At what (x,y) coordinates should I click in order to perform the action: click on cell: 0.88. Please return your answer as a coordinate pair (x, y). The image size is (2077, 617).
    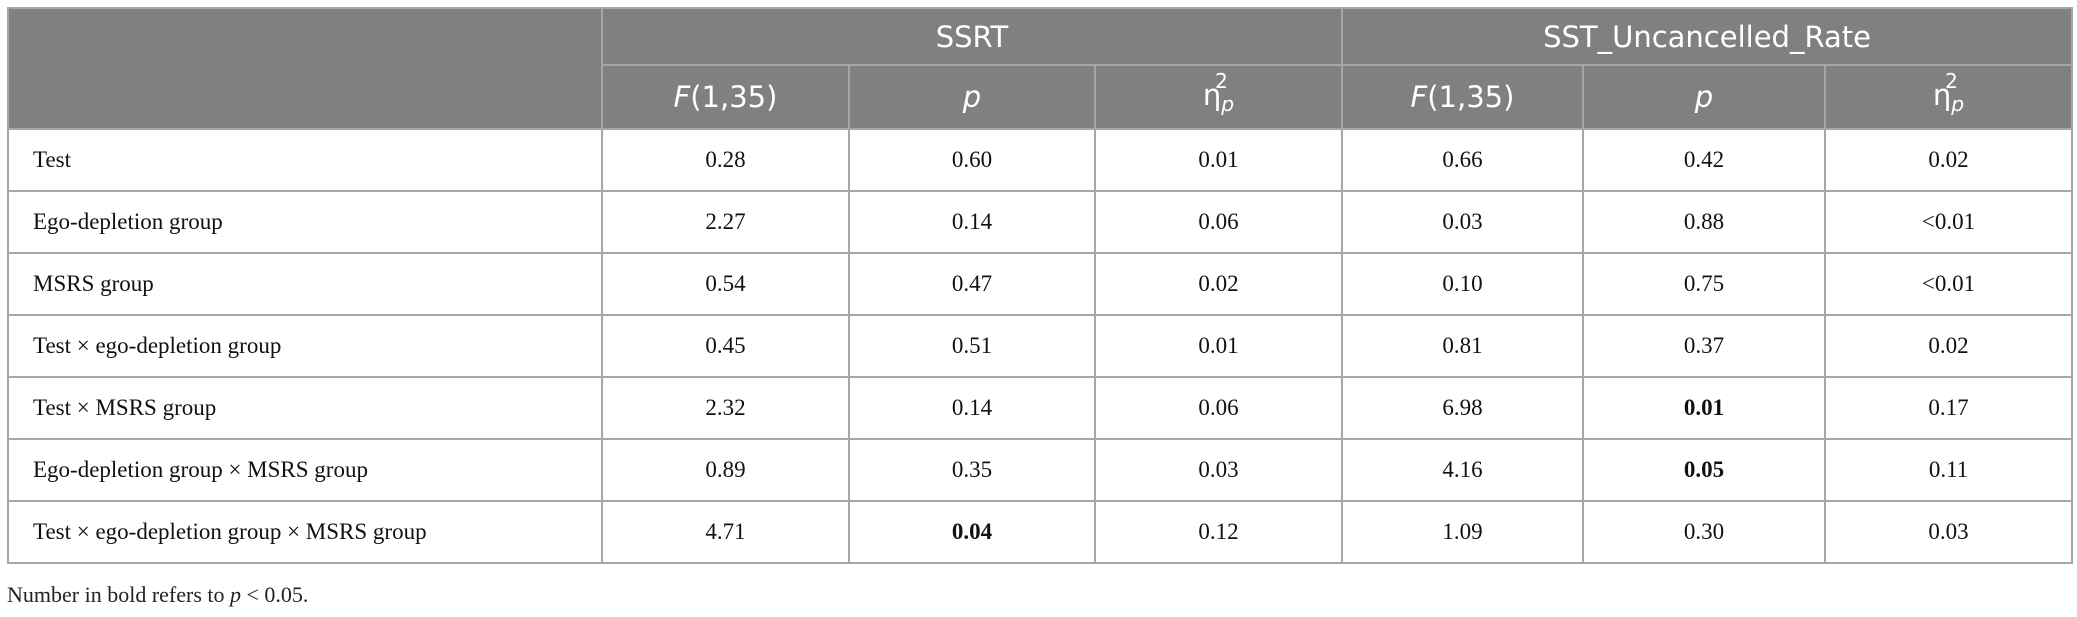
    Looking at the image, I should click on (1704, 222).